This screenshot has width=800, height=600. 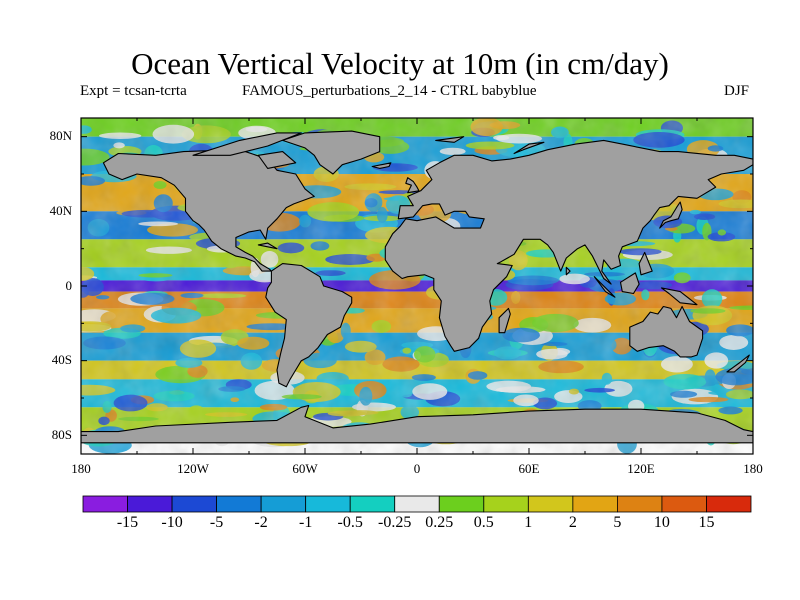 What do you see at coordinates (641, 468) in the screenshot?
I see `lon-tick-label: 120E` at bounding box center [641, 468].